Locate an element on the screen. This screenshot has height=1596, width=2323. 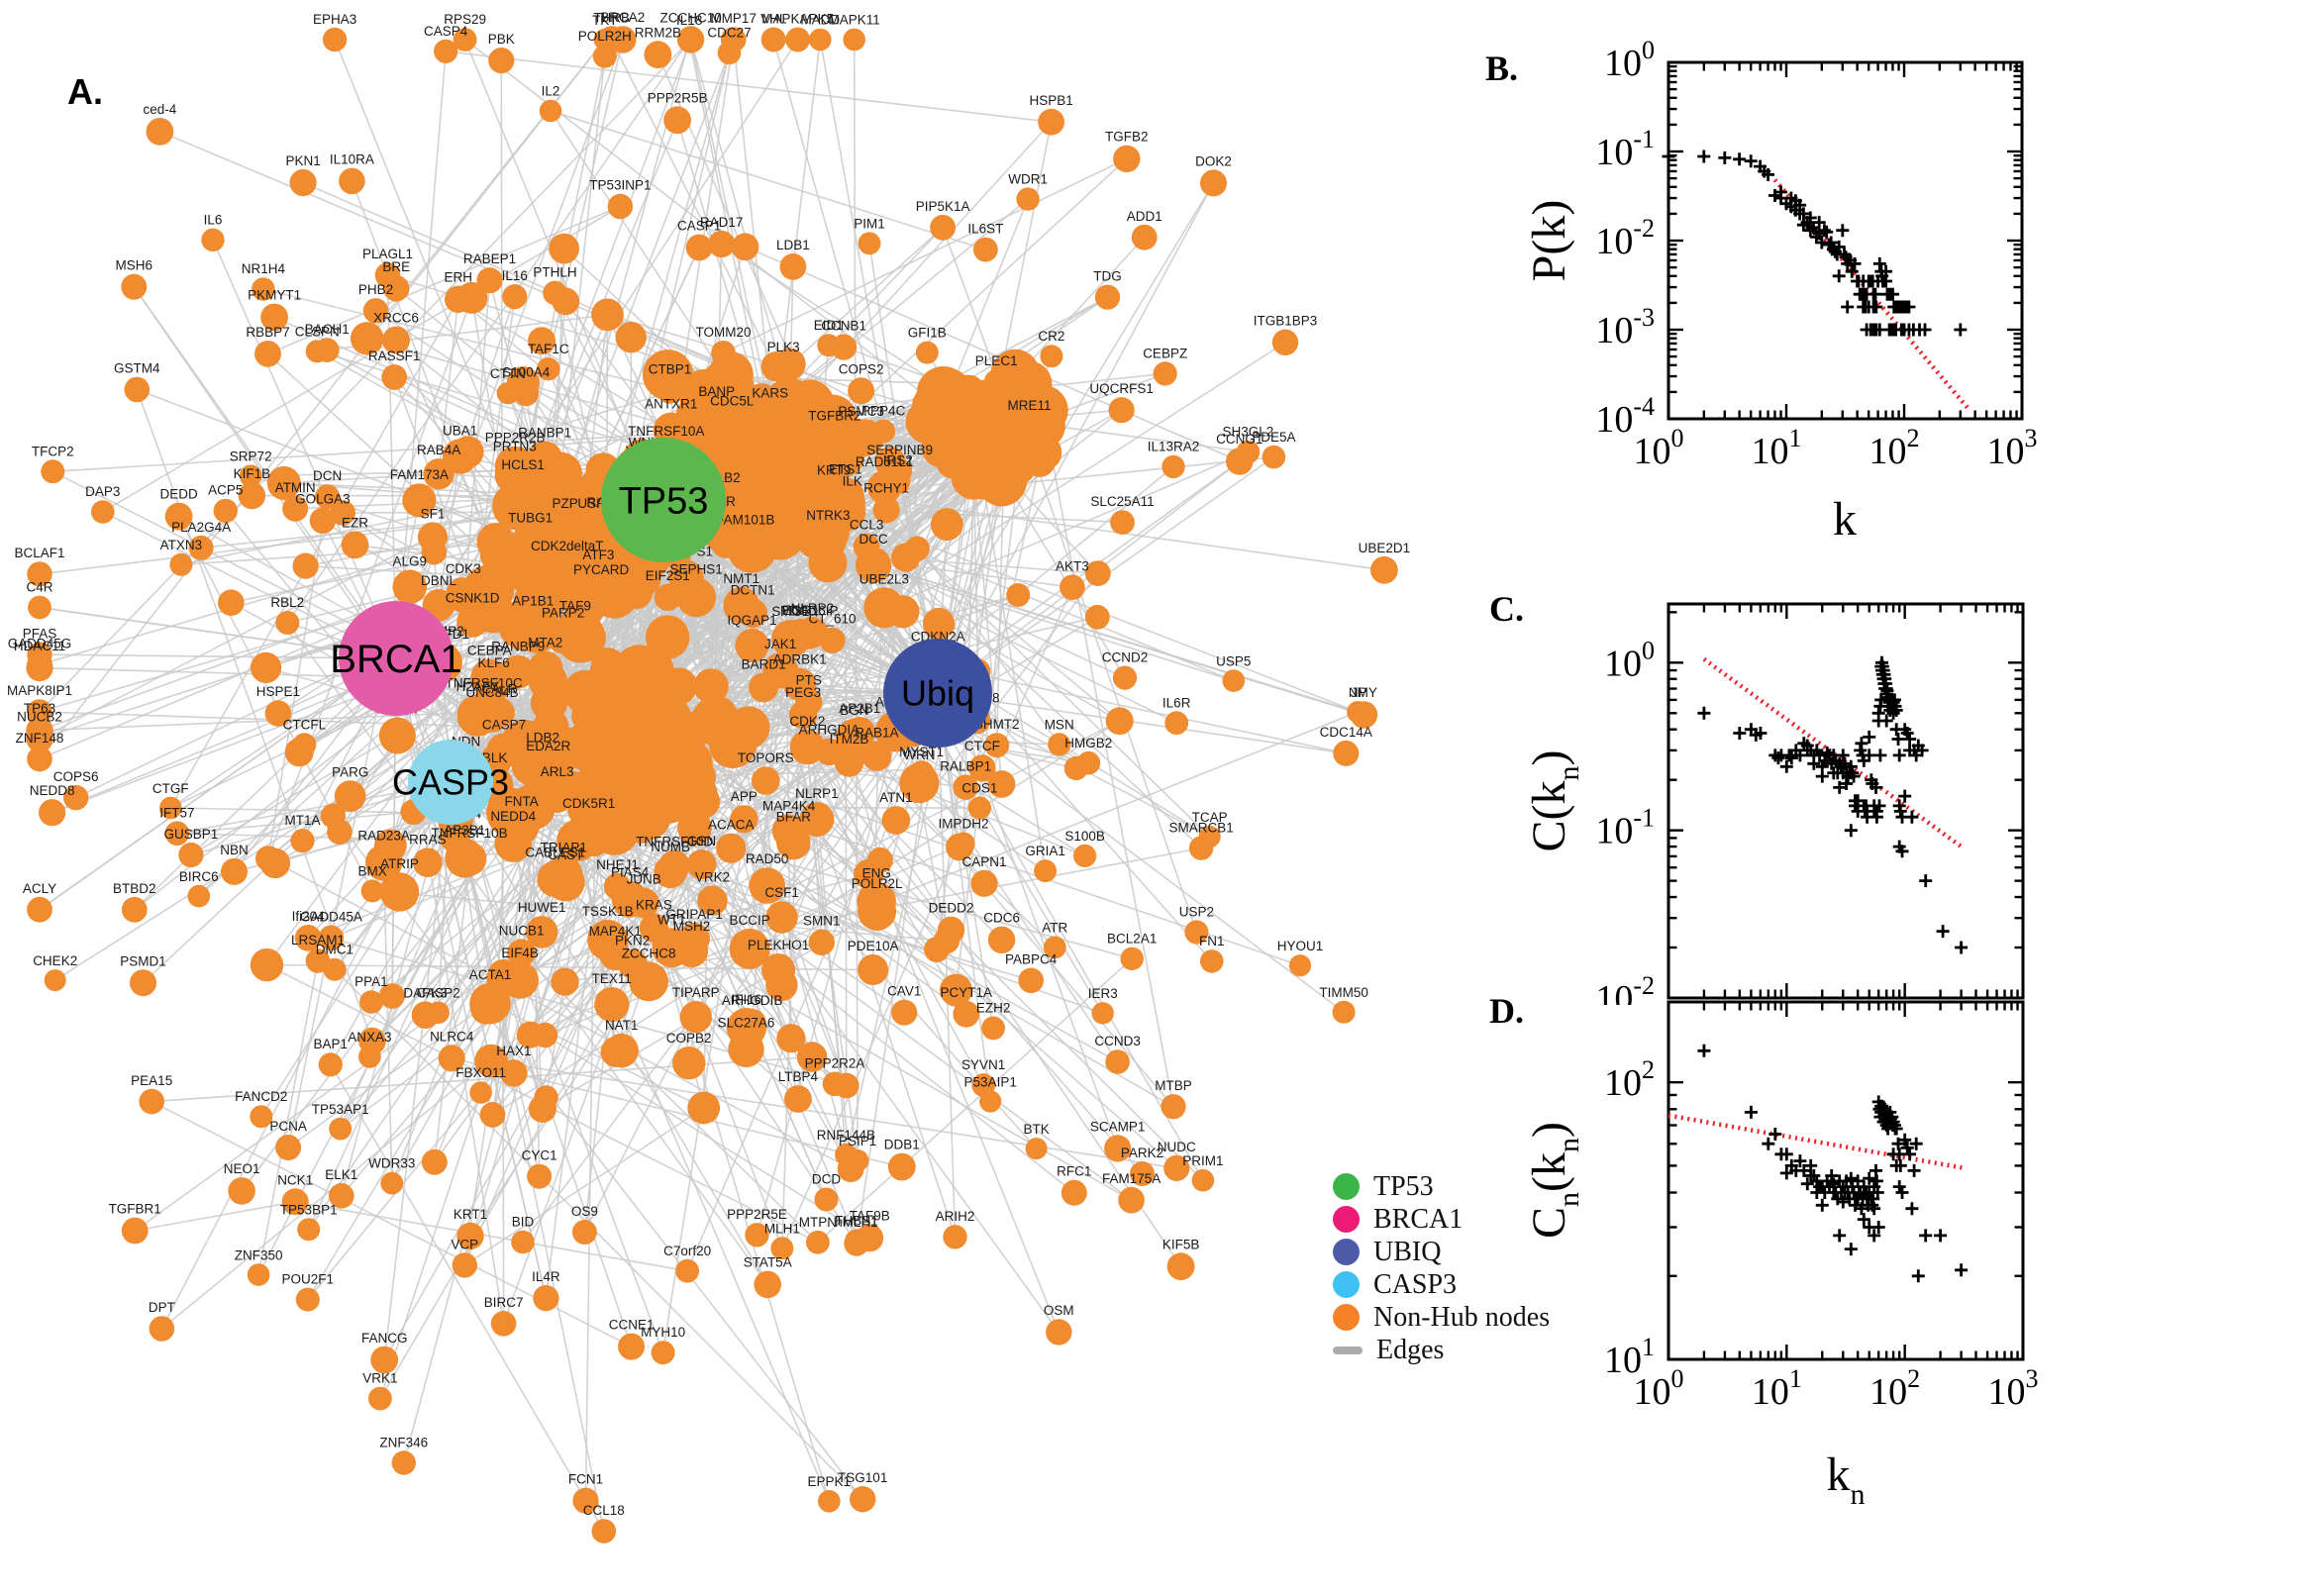
tick-label: 10-1 is located at coordinates (1625, 149).